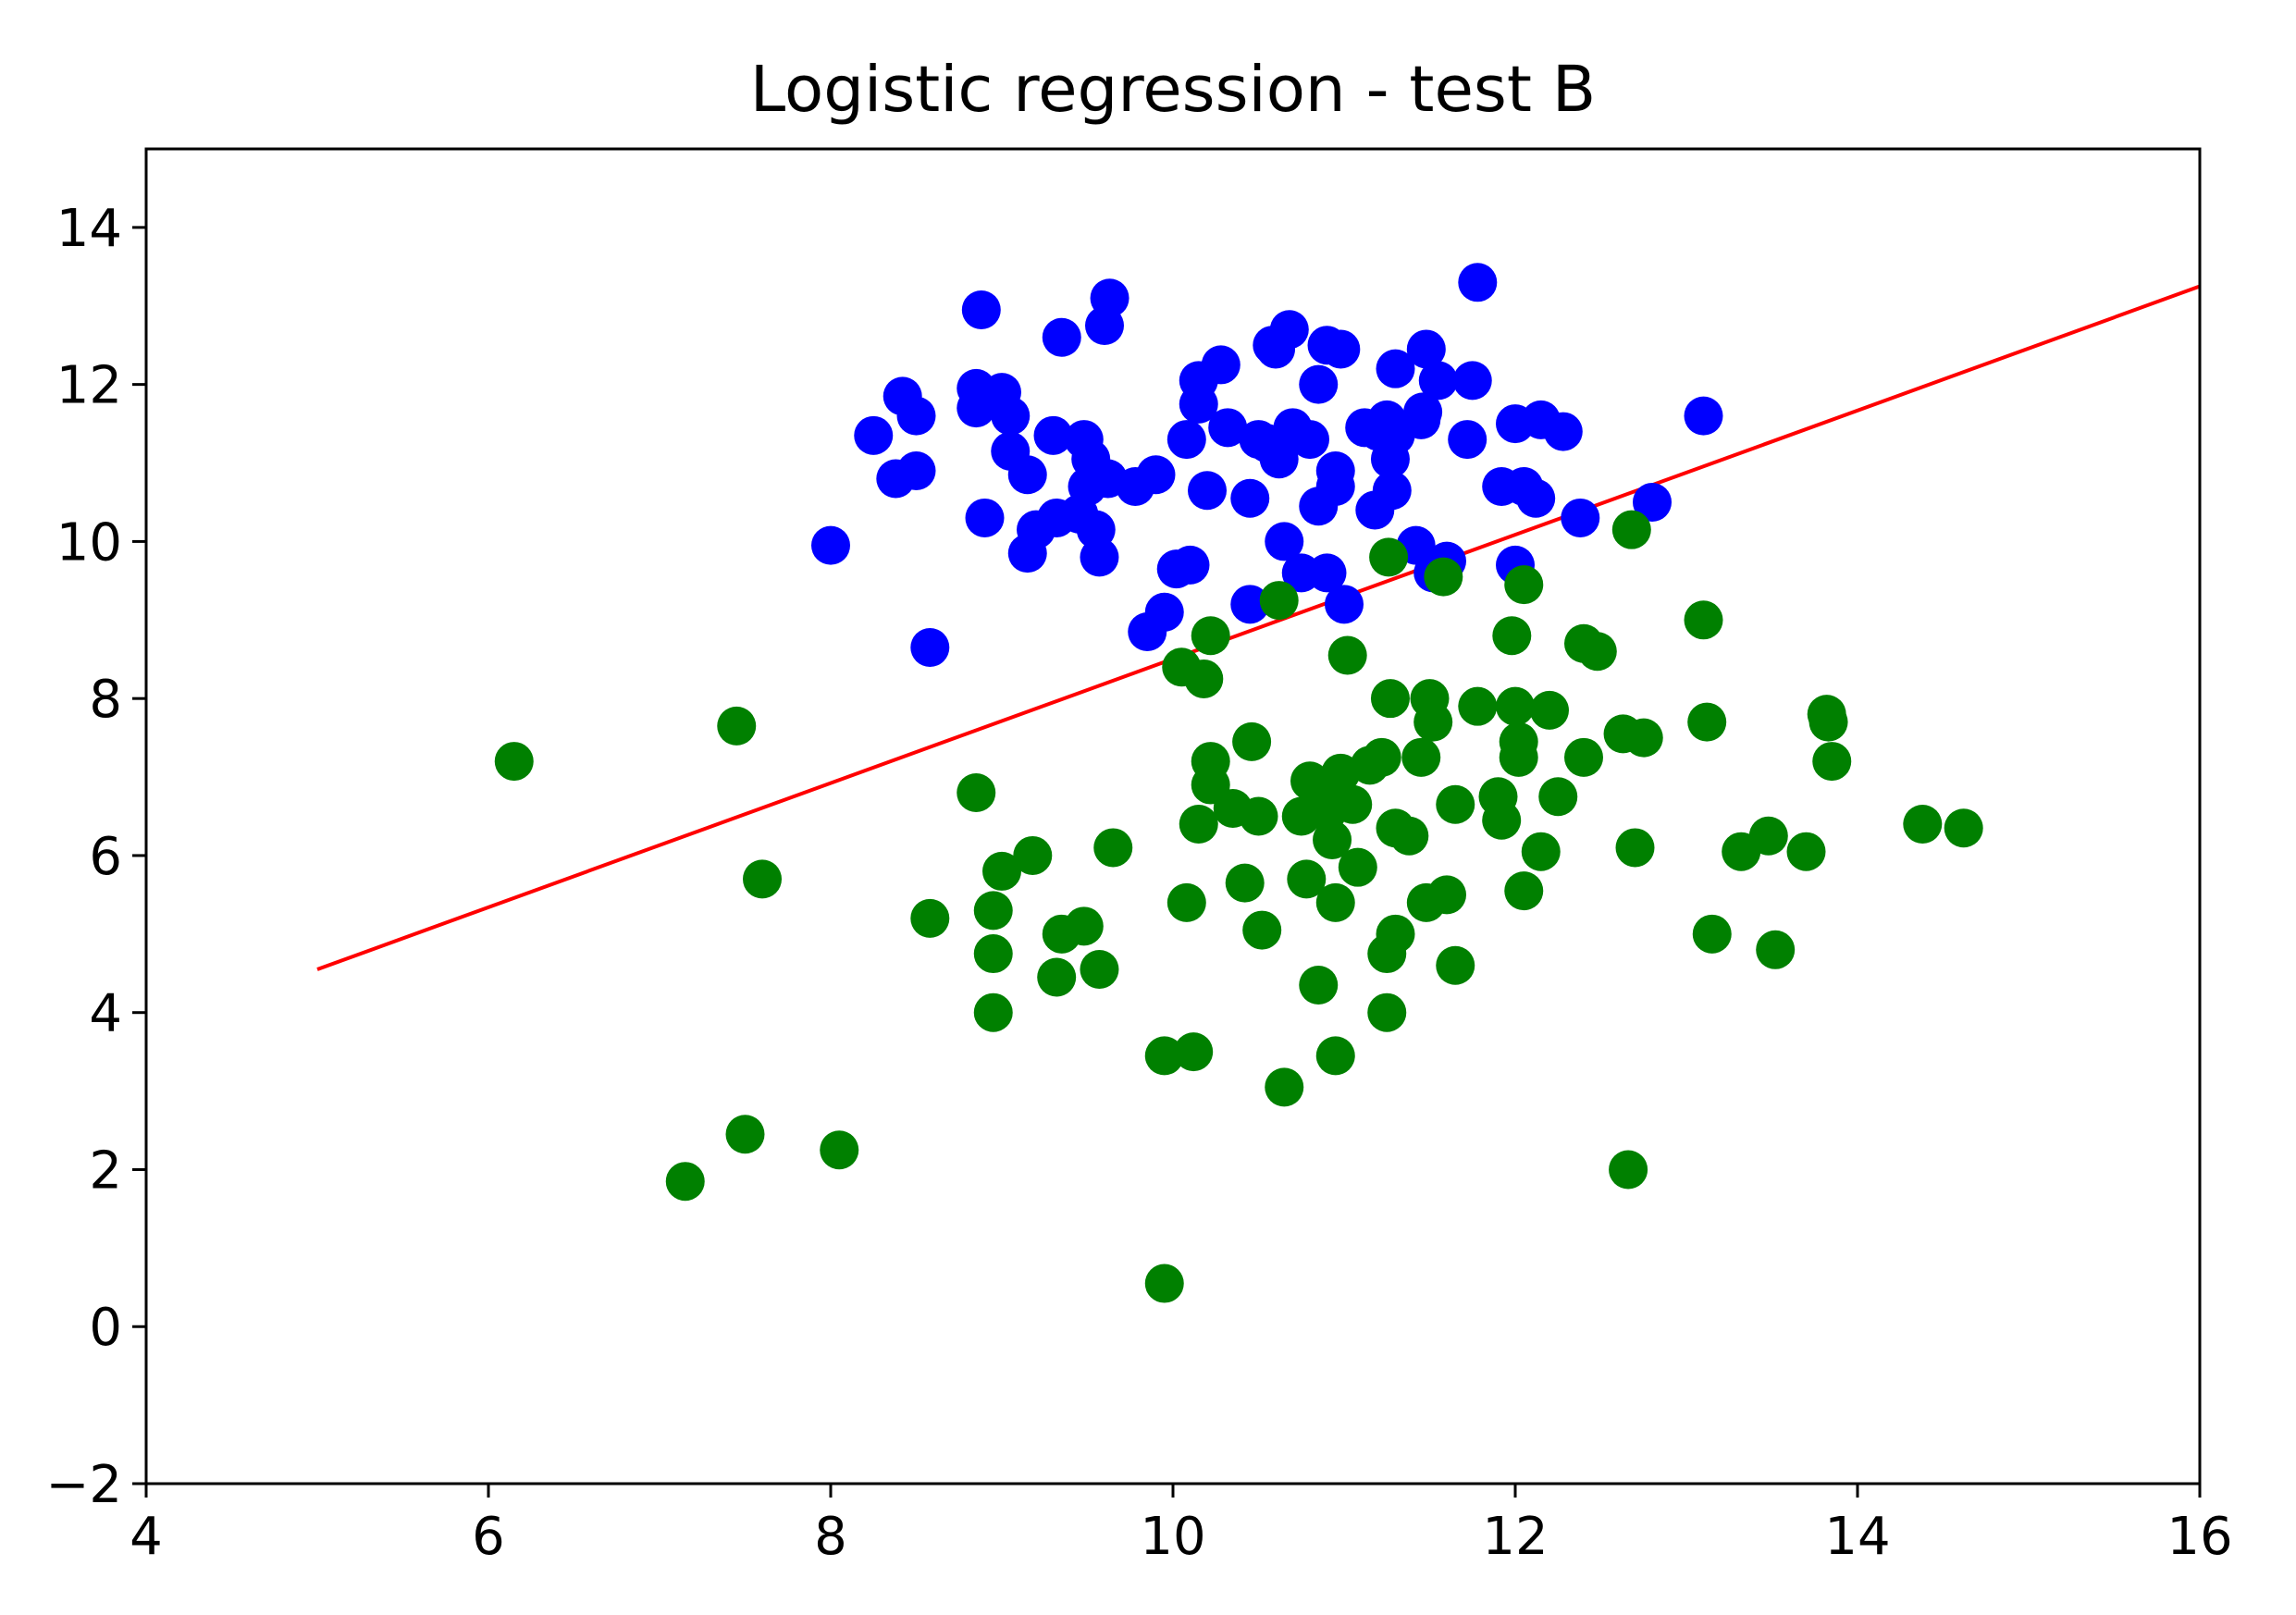 This screenshot has height=1615, width=2296. Describe the element at coordinates (105, 1014) in the screenshot. I see `y-tick-label: 4` at that location.